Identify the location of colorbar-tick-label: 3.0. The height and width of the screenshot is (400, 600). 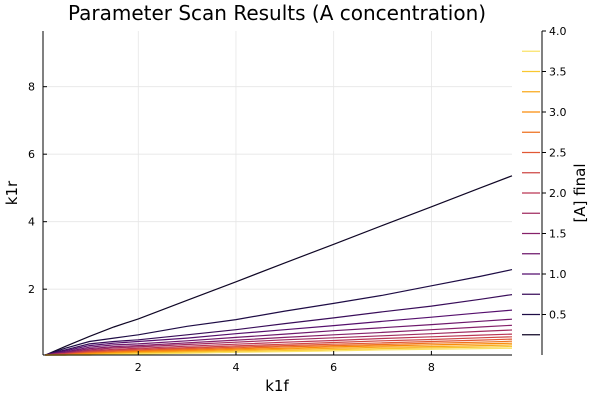
(558, 112).